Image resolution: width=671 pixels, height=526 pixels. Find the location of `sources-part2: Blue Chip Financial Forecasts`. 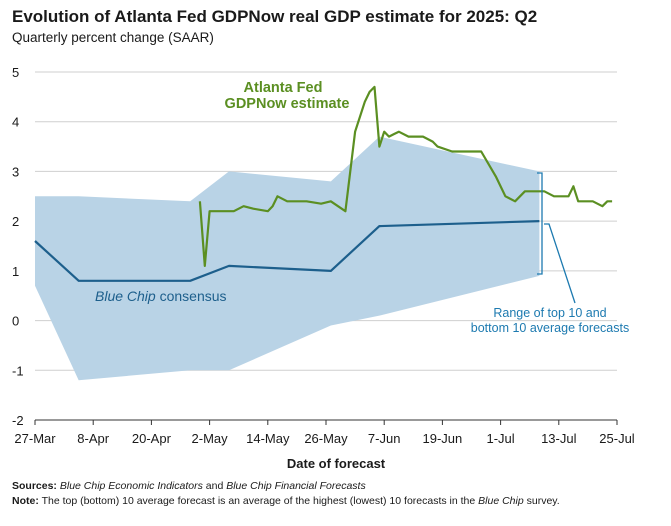

sources-part2: Blue Chip Financial Forecasts is located at coordinates (296, 486).